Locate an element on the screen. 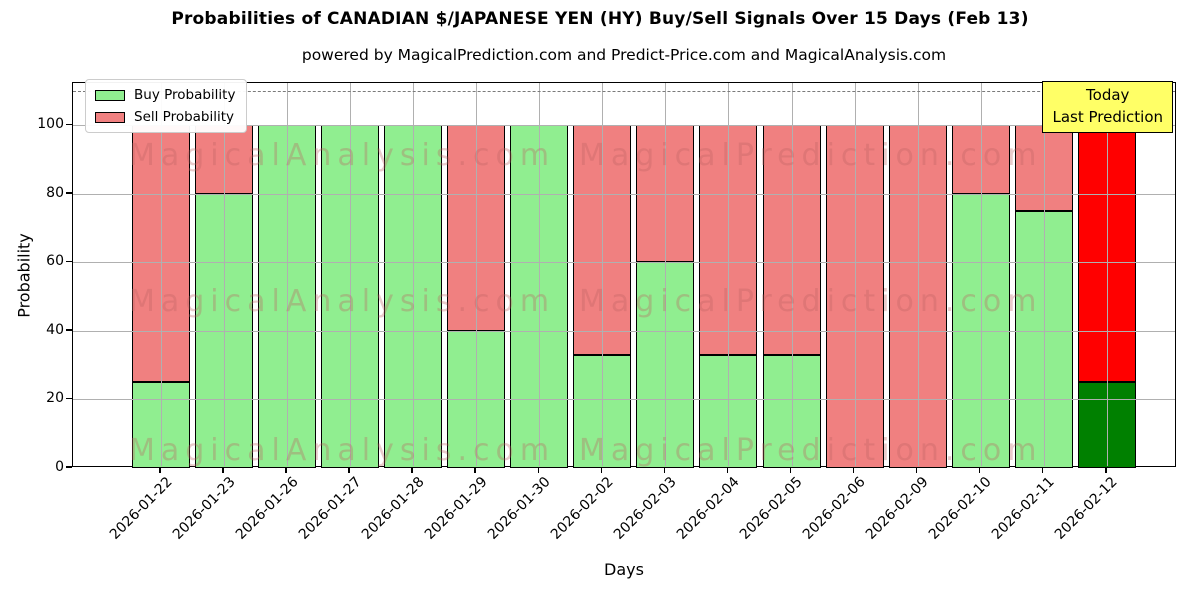  x-axis-label: Days is located at coordinates (624, 569).